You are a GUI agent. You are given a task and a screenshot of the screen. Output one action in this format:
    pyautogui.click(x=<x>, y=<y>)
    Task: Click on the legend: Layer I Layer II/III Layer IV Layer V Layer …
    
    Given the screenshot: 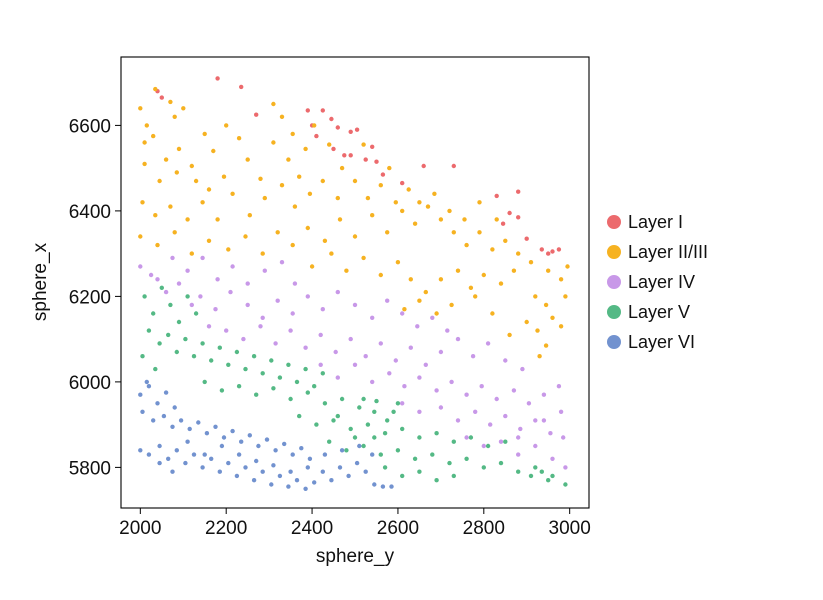 What is the action you would take?
    pyautogui.click(x=657, y=282)
    